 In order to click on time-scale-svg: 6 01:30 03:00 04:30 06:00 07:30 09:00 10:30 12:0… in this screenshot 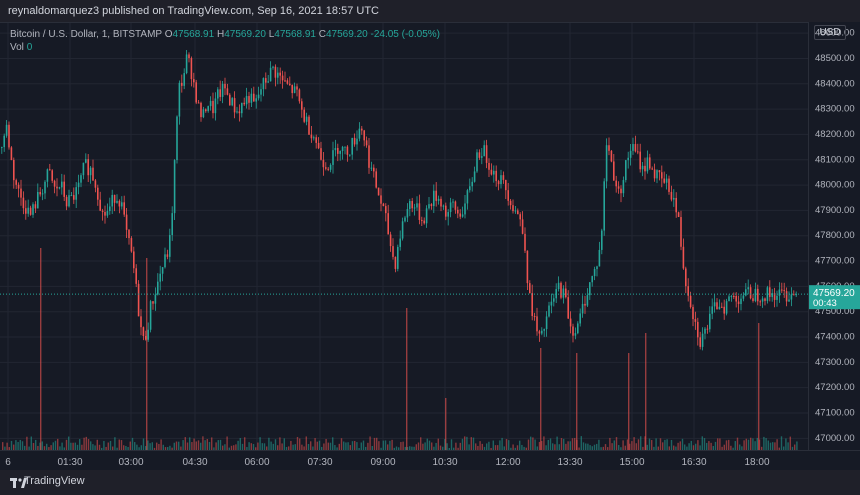, I will do `click(430, 461)`.